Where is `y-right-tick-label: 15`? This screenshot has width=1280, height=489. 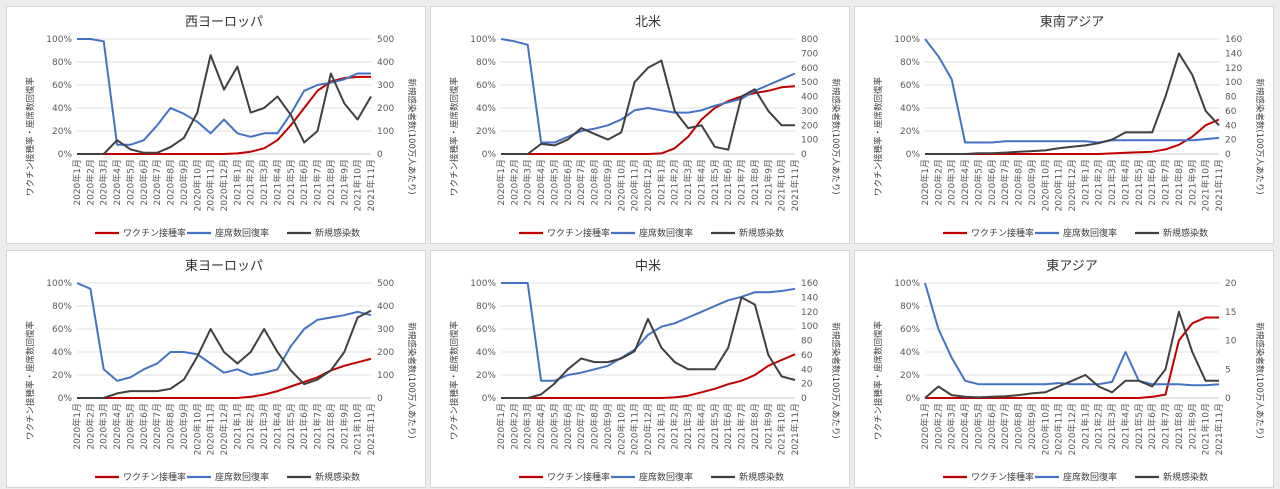 y-right-tick-label: 15 is located at coordinates (1230, 313).